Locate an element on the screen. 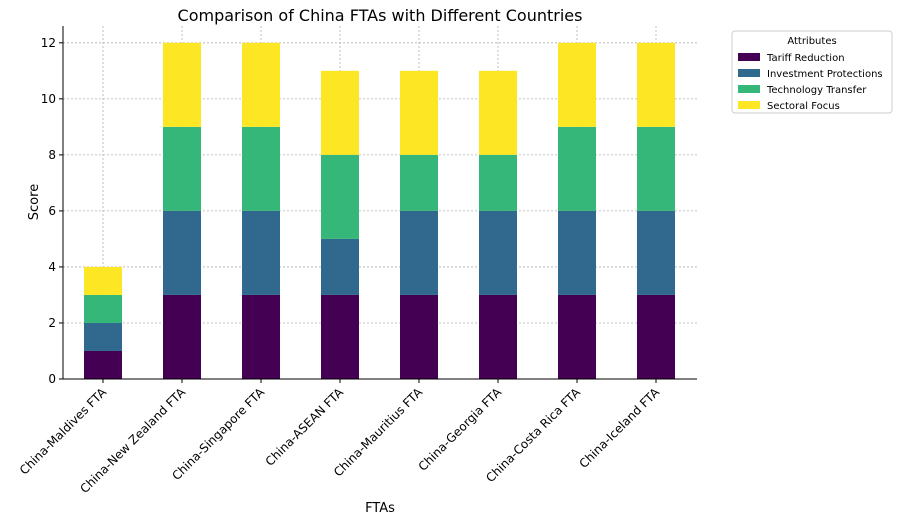  y-tick-label: 10 is located at coordinates (48, 99).